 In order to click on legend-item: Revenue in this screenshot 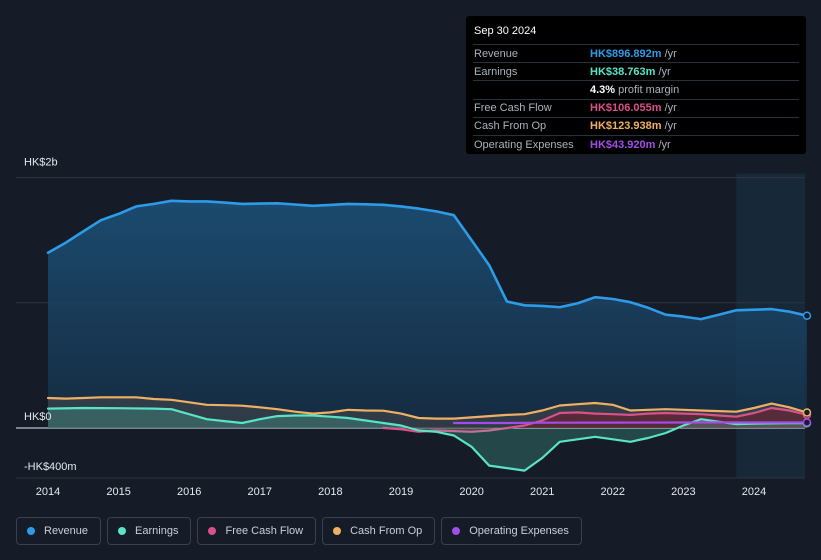, I will do `click(59, 531)`.